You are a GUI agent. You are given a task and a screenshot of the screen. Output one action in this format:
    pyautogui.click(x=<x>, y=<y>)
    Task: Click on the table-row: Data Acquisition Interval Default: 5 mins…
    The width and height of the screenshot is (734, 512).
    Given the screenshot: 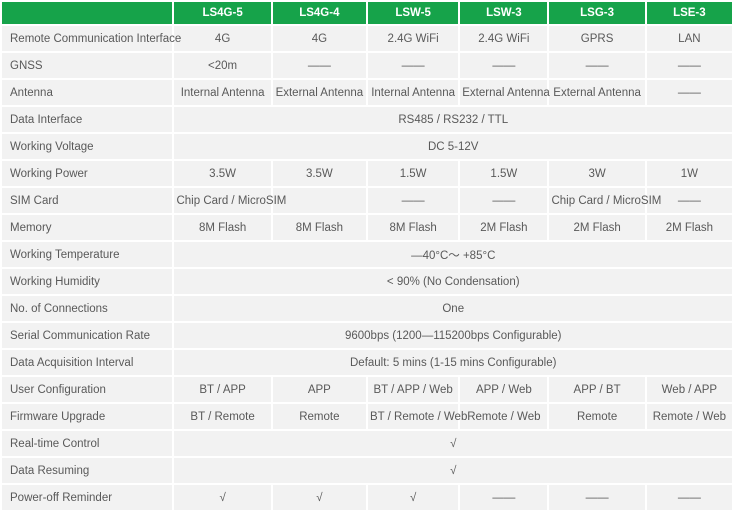 What is the action you would take?
    pyautogui.click(x=367, y=362)
    